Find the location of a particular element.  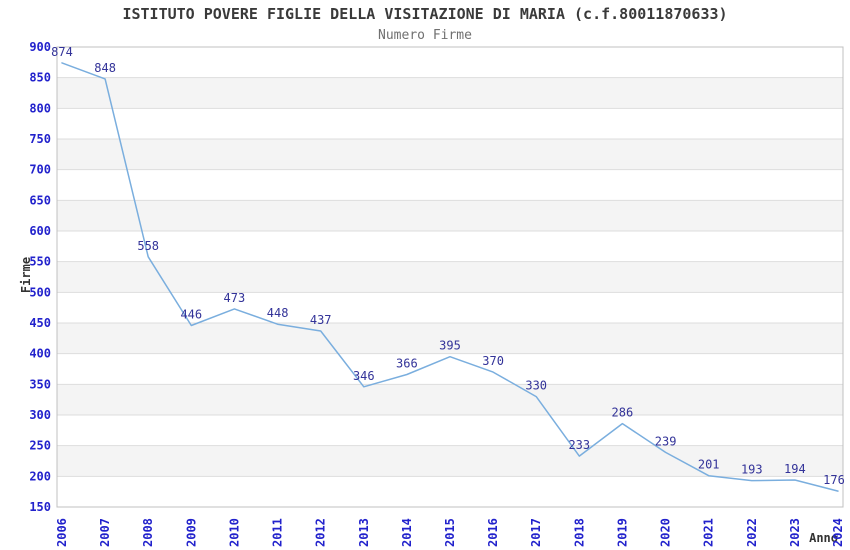

x-tick-label: 2021 is located at coordinates (709, 532).